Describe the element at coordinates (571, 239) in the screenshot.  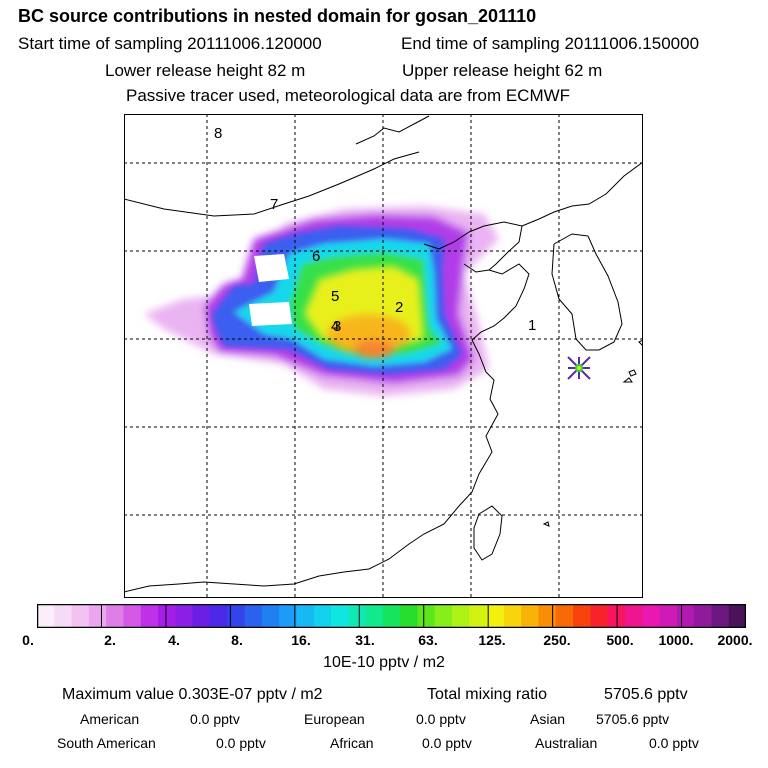
I see `border-path` at that location.